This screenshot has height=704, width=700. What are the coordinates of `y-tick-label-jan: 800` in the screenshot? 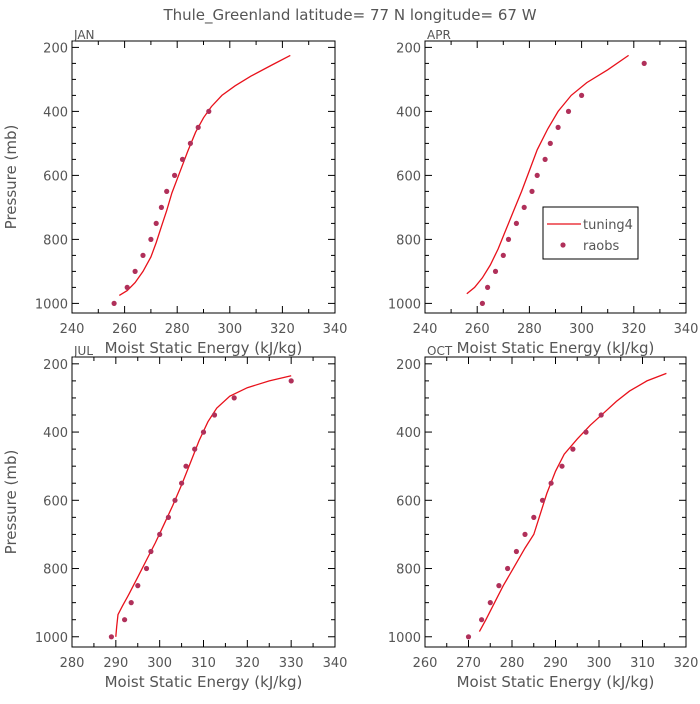 It's located at (55, 240).